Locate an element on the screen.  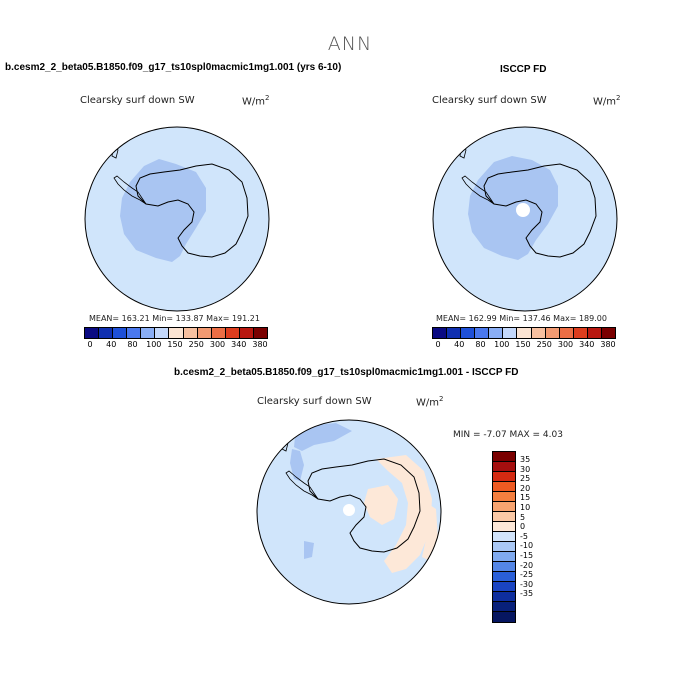
colorbar-tick-label: 35 is located at coordinates (525, 459).